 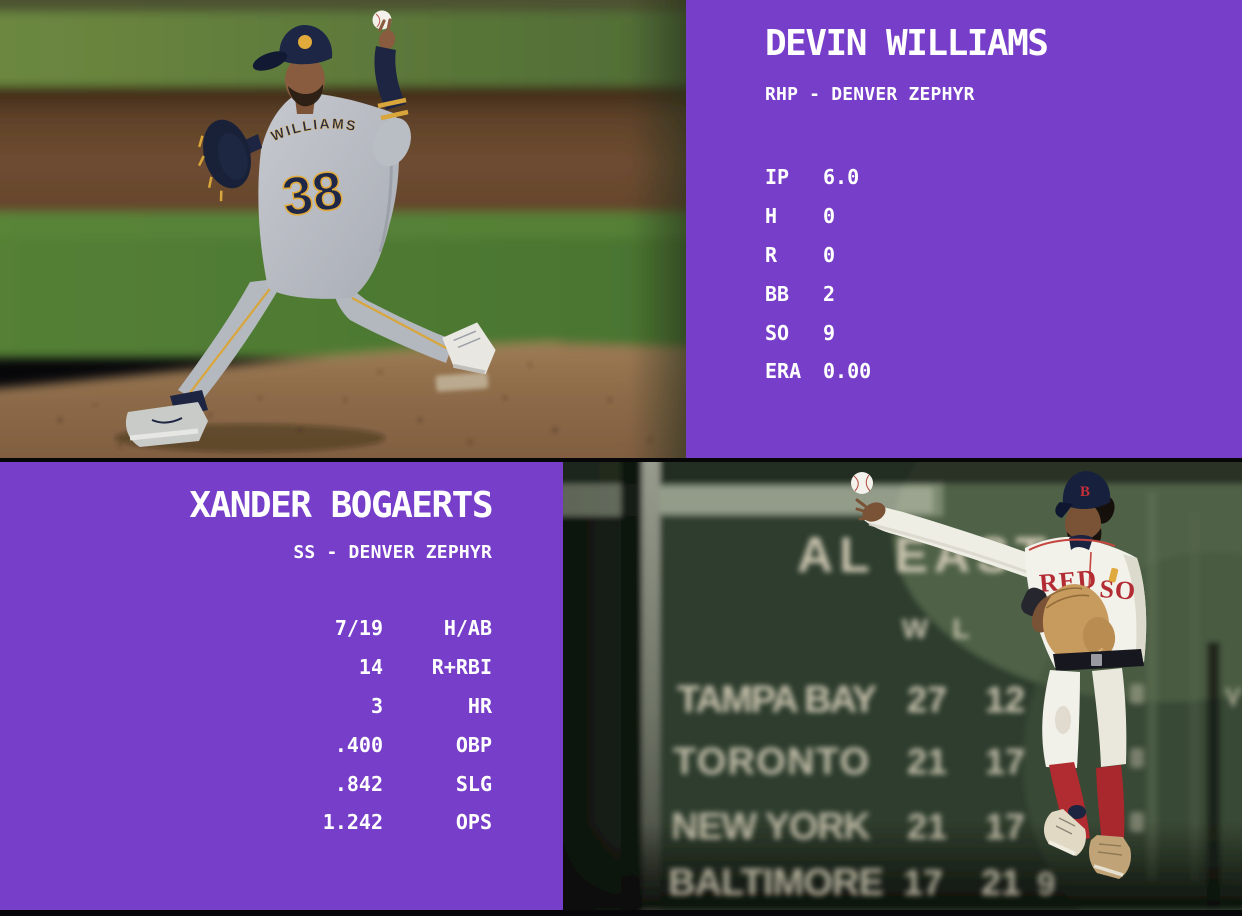 I want to click on stat-label: H, so click(x=771, y=216).